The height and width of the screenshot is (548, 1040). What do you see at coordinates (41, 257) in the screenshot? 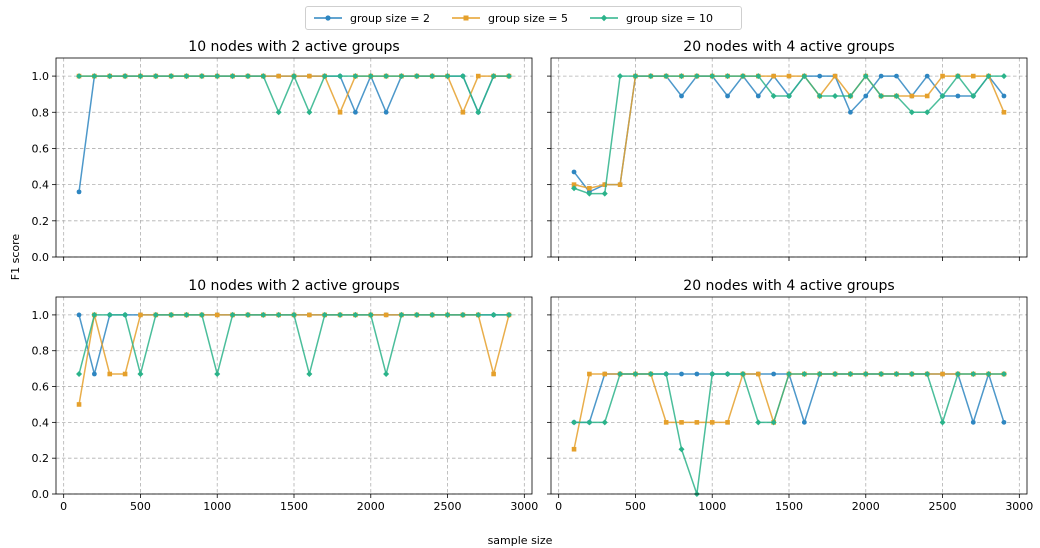
I see `y-tick-label: 0.0` at bounding box center [41, 257].